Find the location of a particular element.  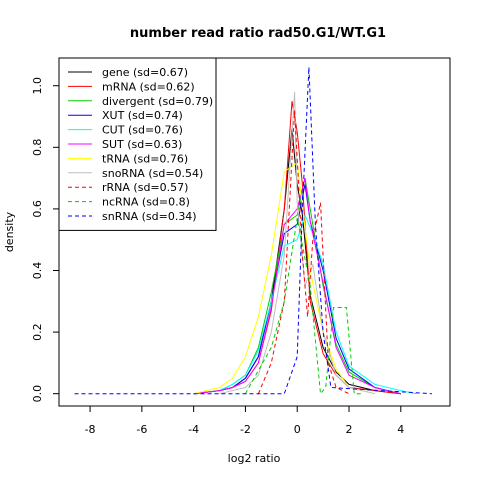

y-tick-label: 0.8 is located at coordinates (37, 148).